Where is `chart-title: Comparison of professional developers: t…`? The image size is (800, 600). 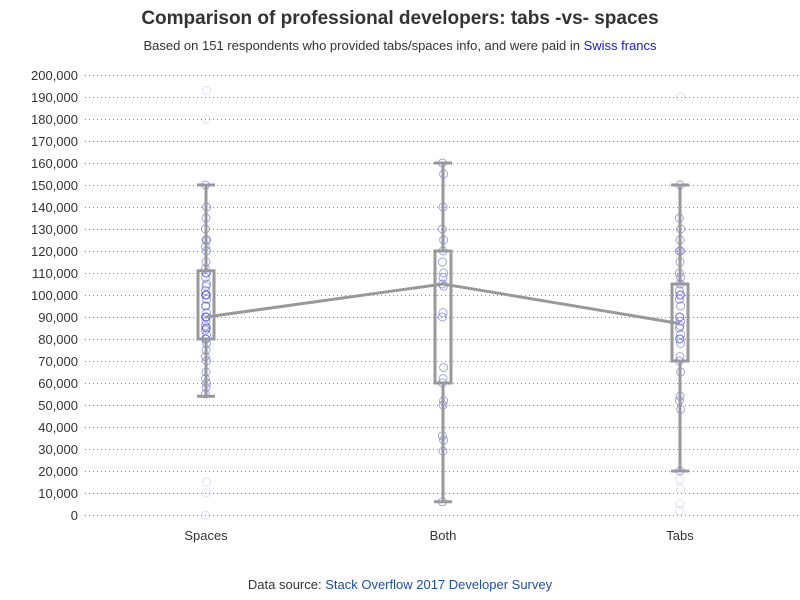 chart-title: Comparison of professional developers: t… is located at coordinates (400, 18).